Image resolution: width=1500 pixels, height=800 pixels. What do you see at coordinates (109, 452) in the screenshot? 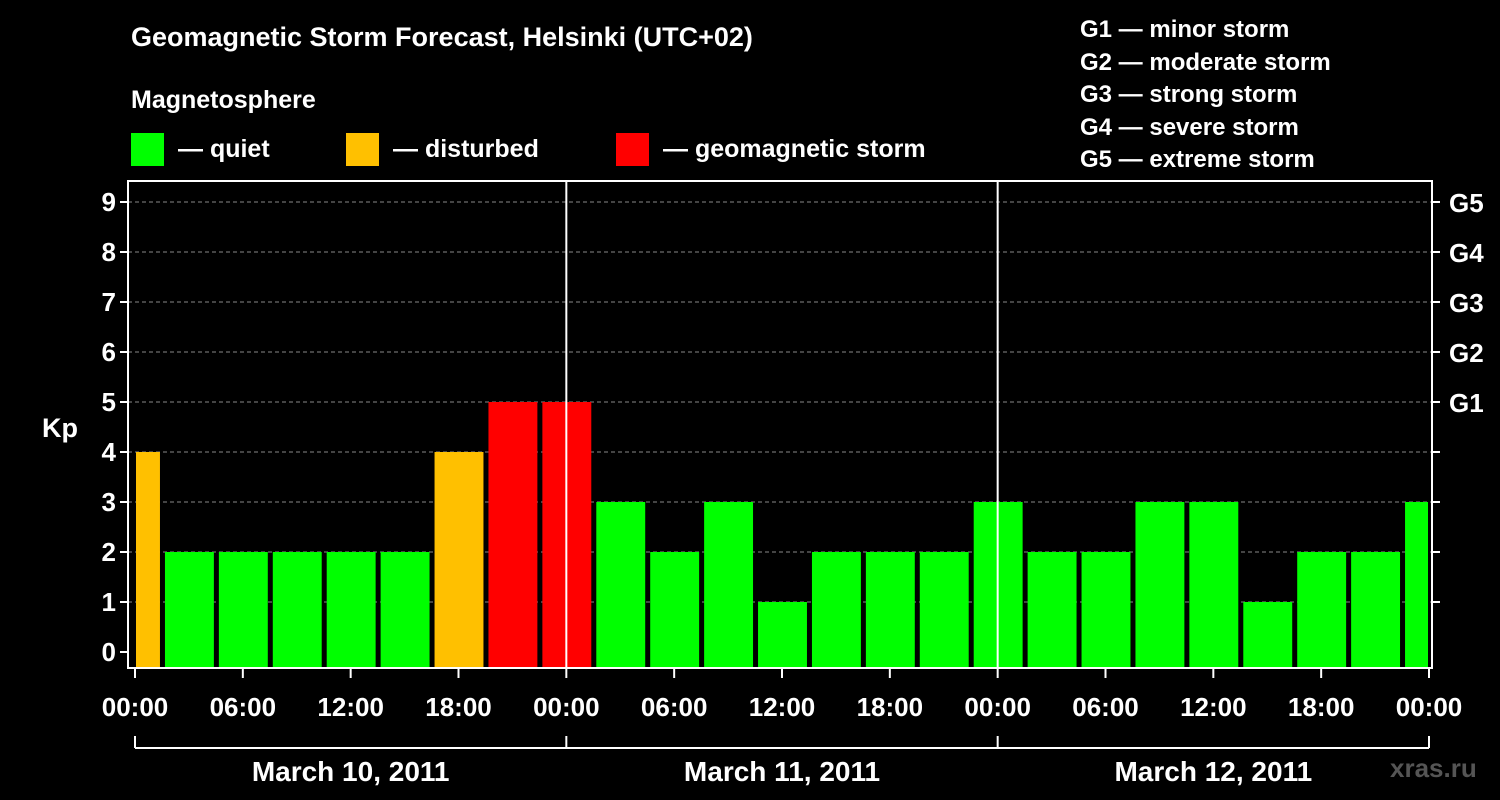
I see `ytick-label-4: 4` at bounding box center [109, 452].